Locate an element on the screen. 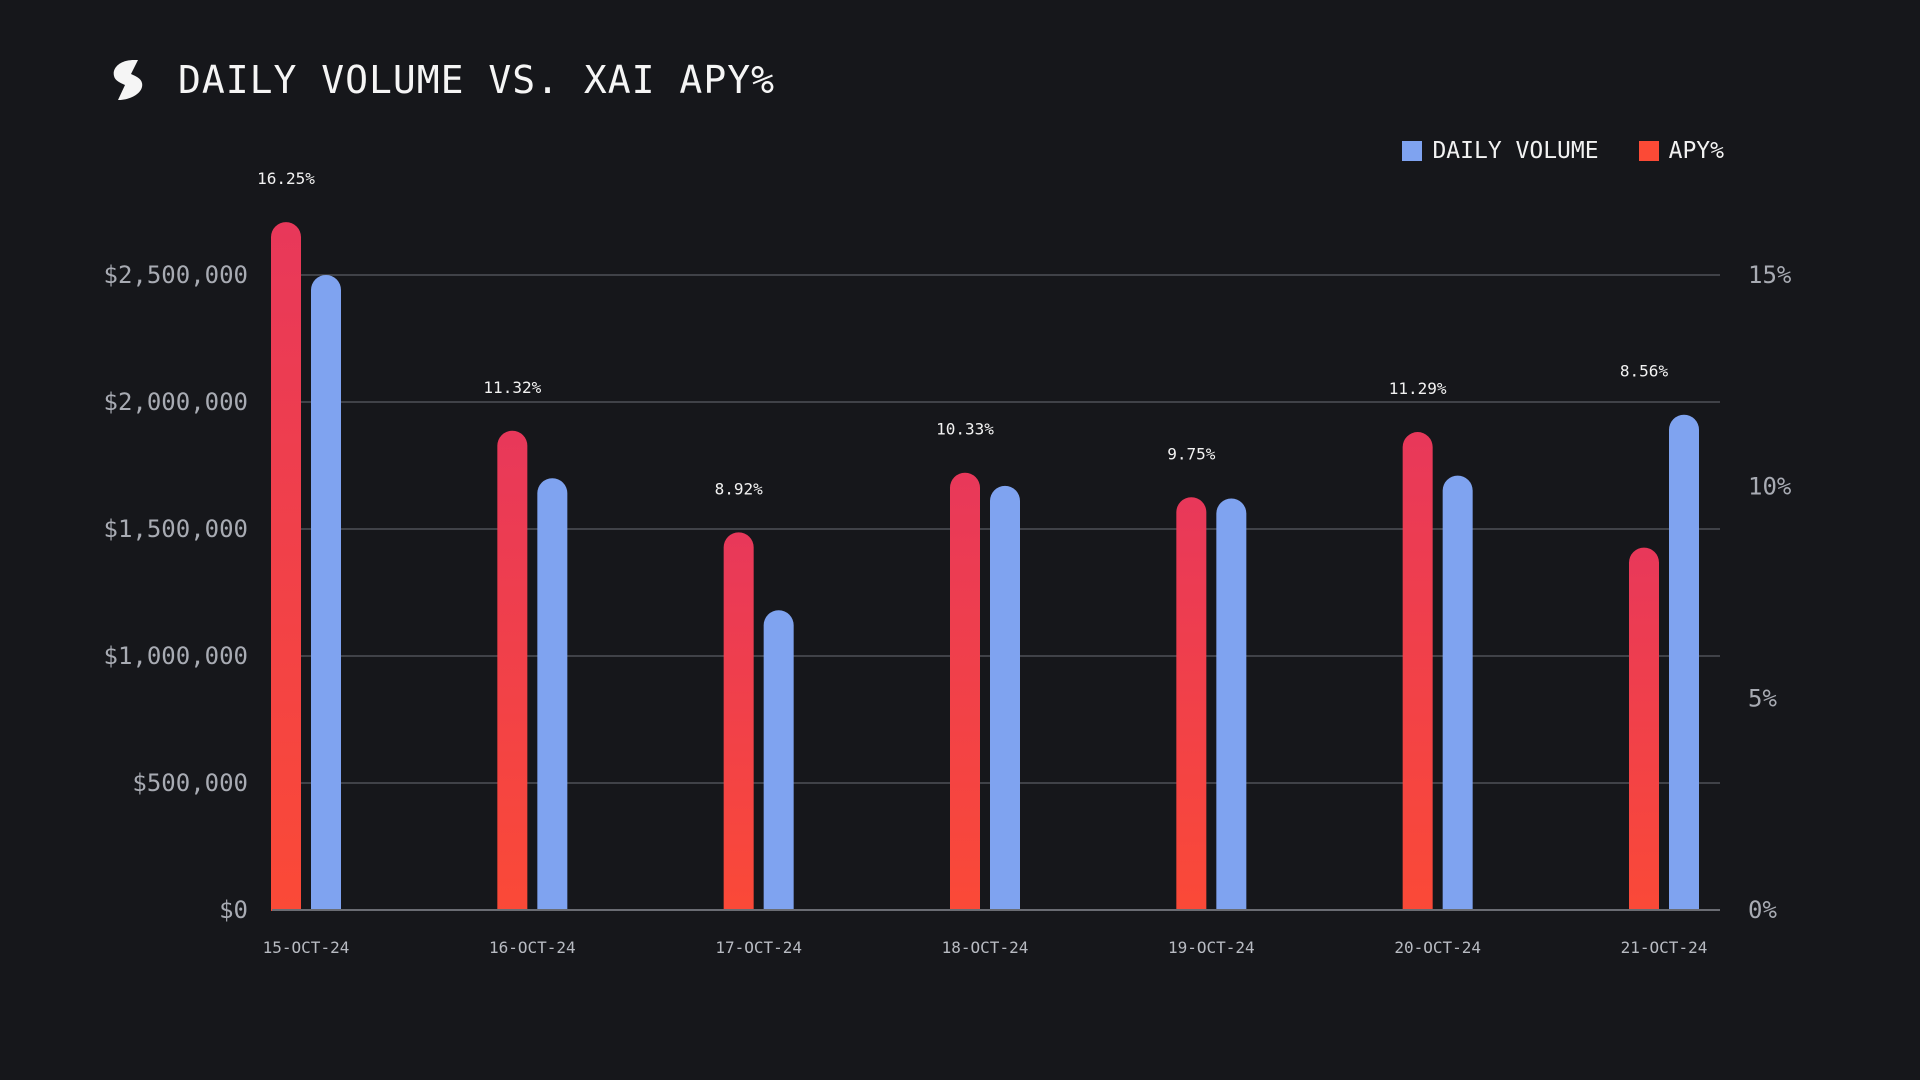  chart-legend: DAILY VOLUME APY% is located at coordinates (1543, 151).